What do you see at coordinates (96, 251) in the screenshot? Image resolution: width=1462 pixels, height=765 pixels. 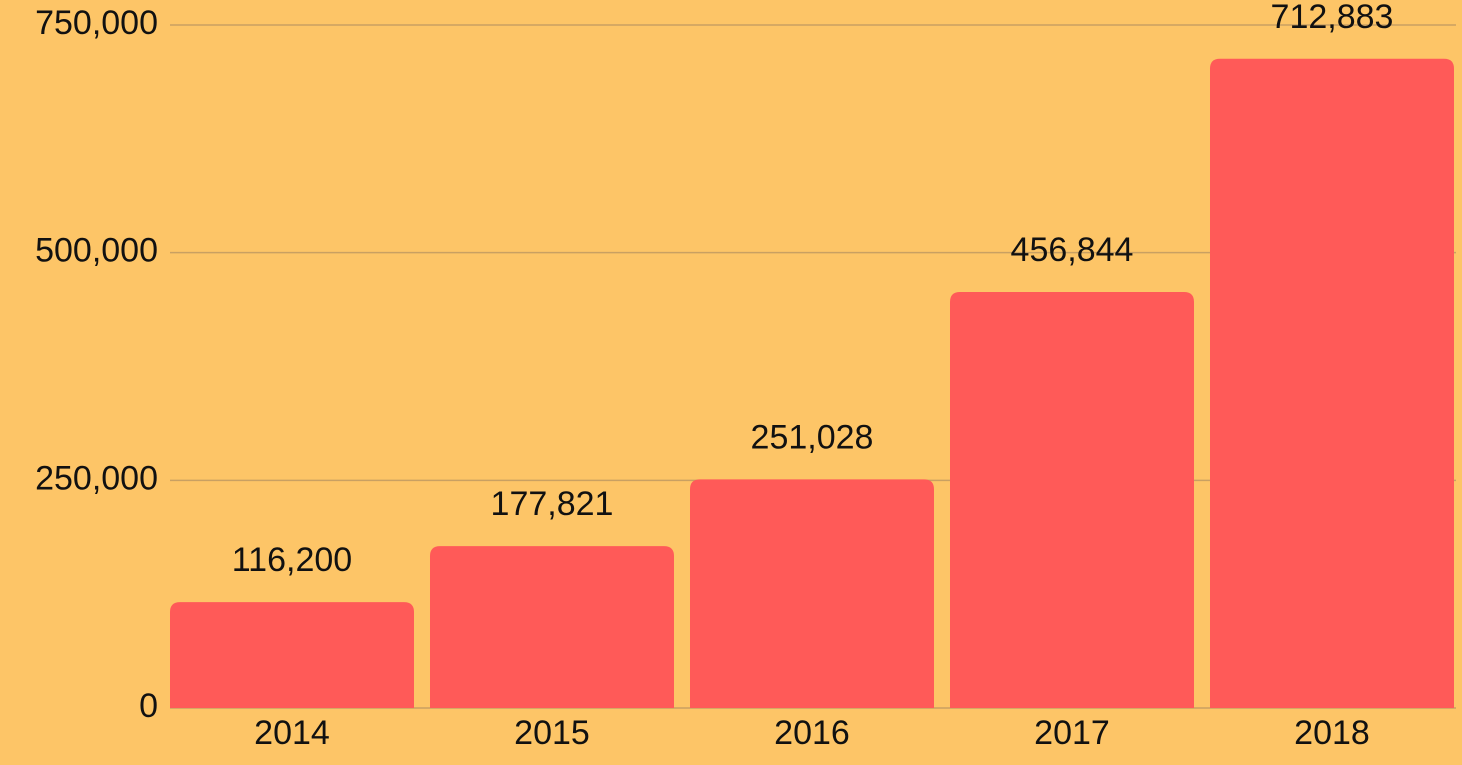 I see `y-tick-label: 500,000` at bounding box center [96, 251].